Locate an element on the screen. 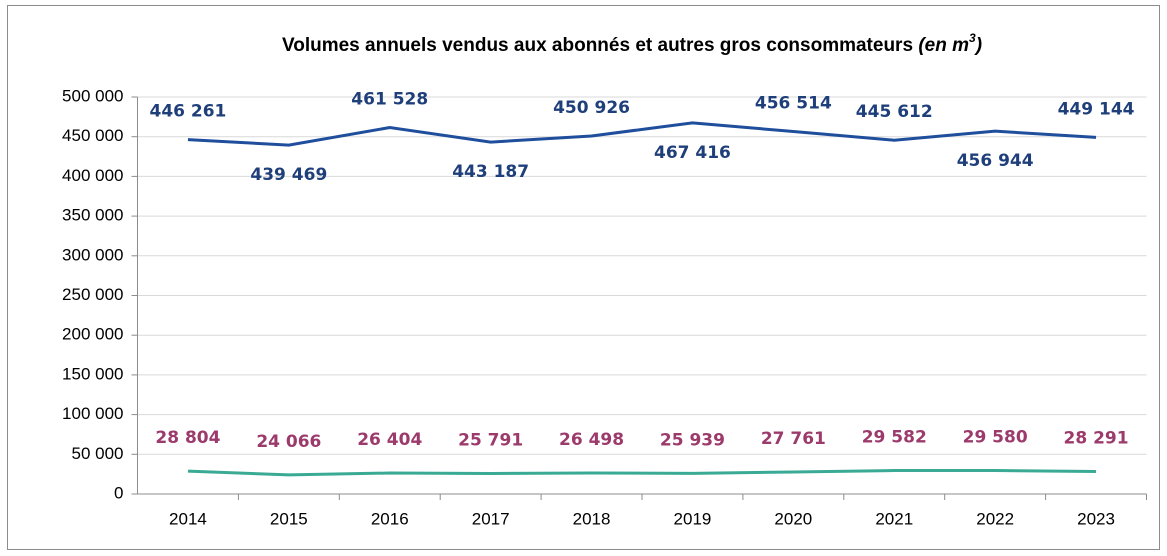  data-label: 461 528 is located at coordinates (389, 100).